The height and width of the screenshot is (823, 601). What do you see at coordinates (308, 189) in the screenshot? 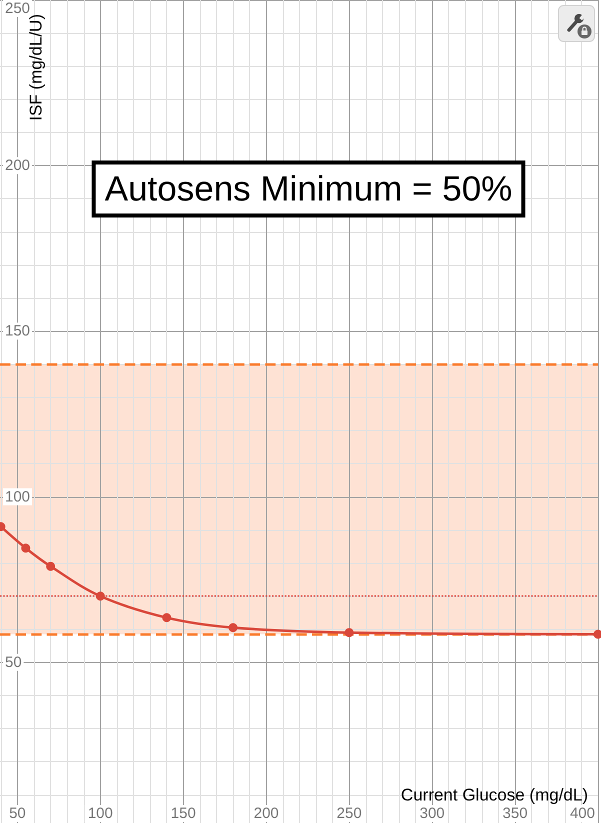
I see `annotation: Autosens Minimum = 50%` at bounding box center [308, 189].